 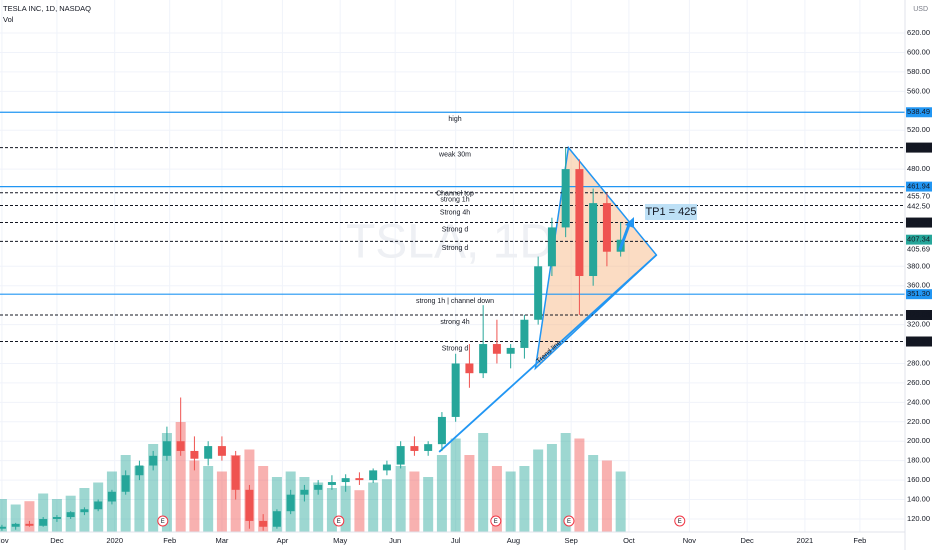 I want to click on y-tick-label: 140.00, so click(x=918, y=499).